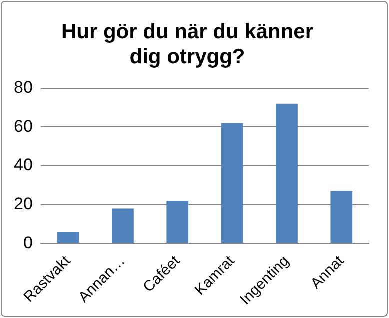 The height and width of the screenshot is (318, 389). Describe the element at coordinates (28, 242) in the screenshot. I see `y-tick-label: 0` at that location.